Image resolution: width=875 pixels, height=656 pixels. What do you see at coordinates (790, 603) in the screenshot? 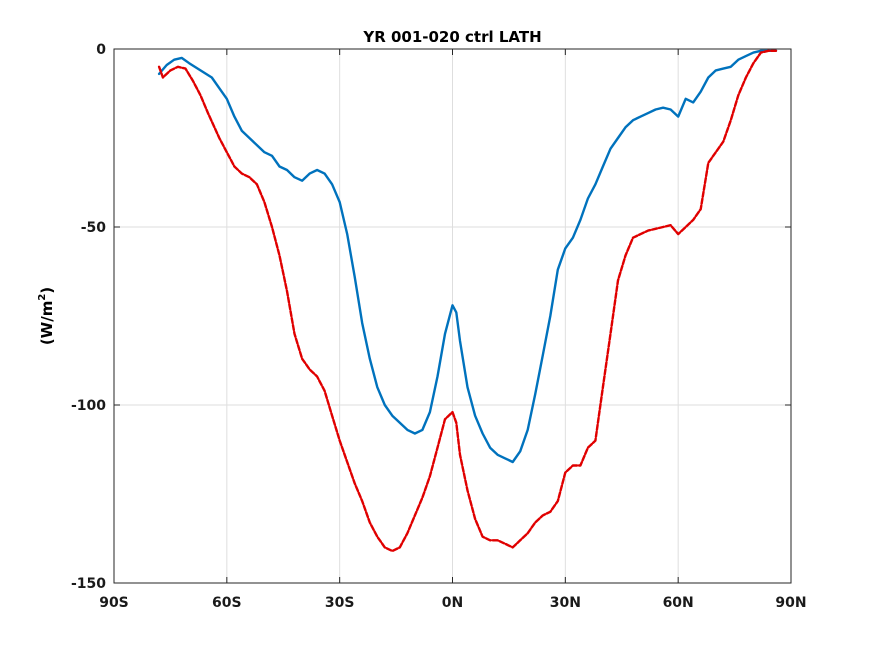
I see `x-tick-label: 90N` at bounding box center [790, 603].